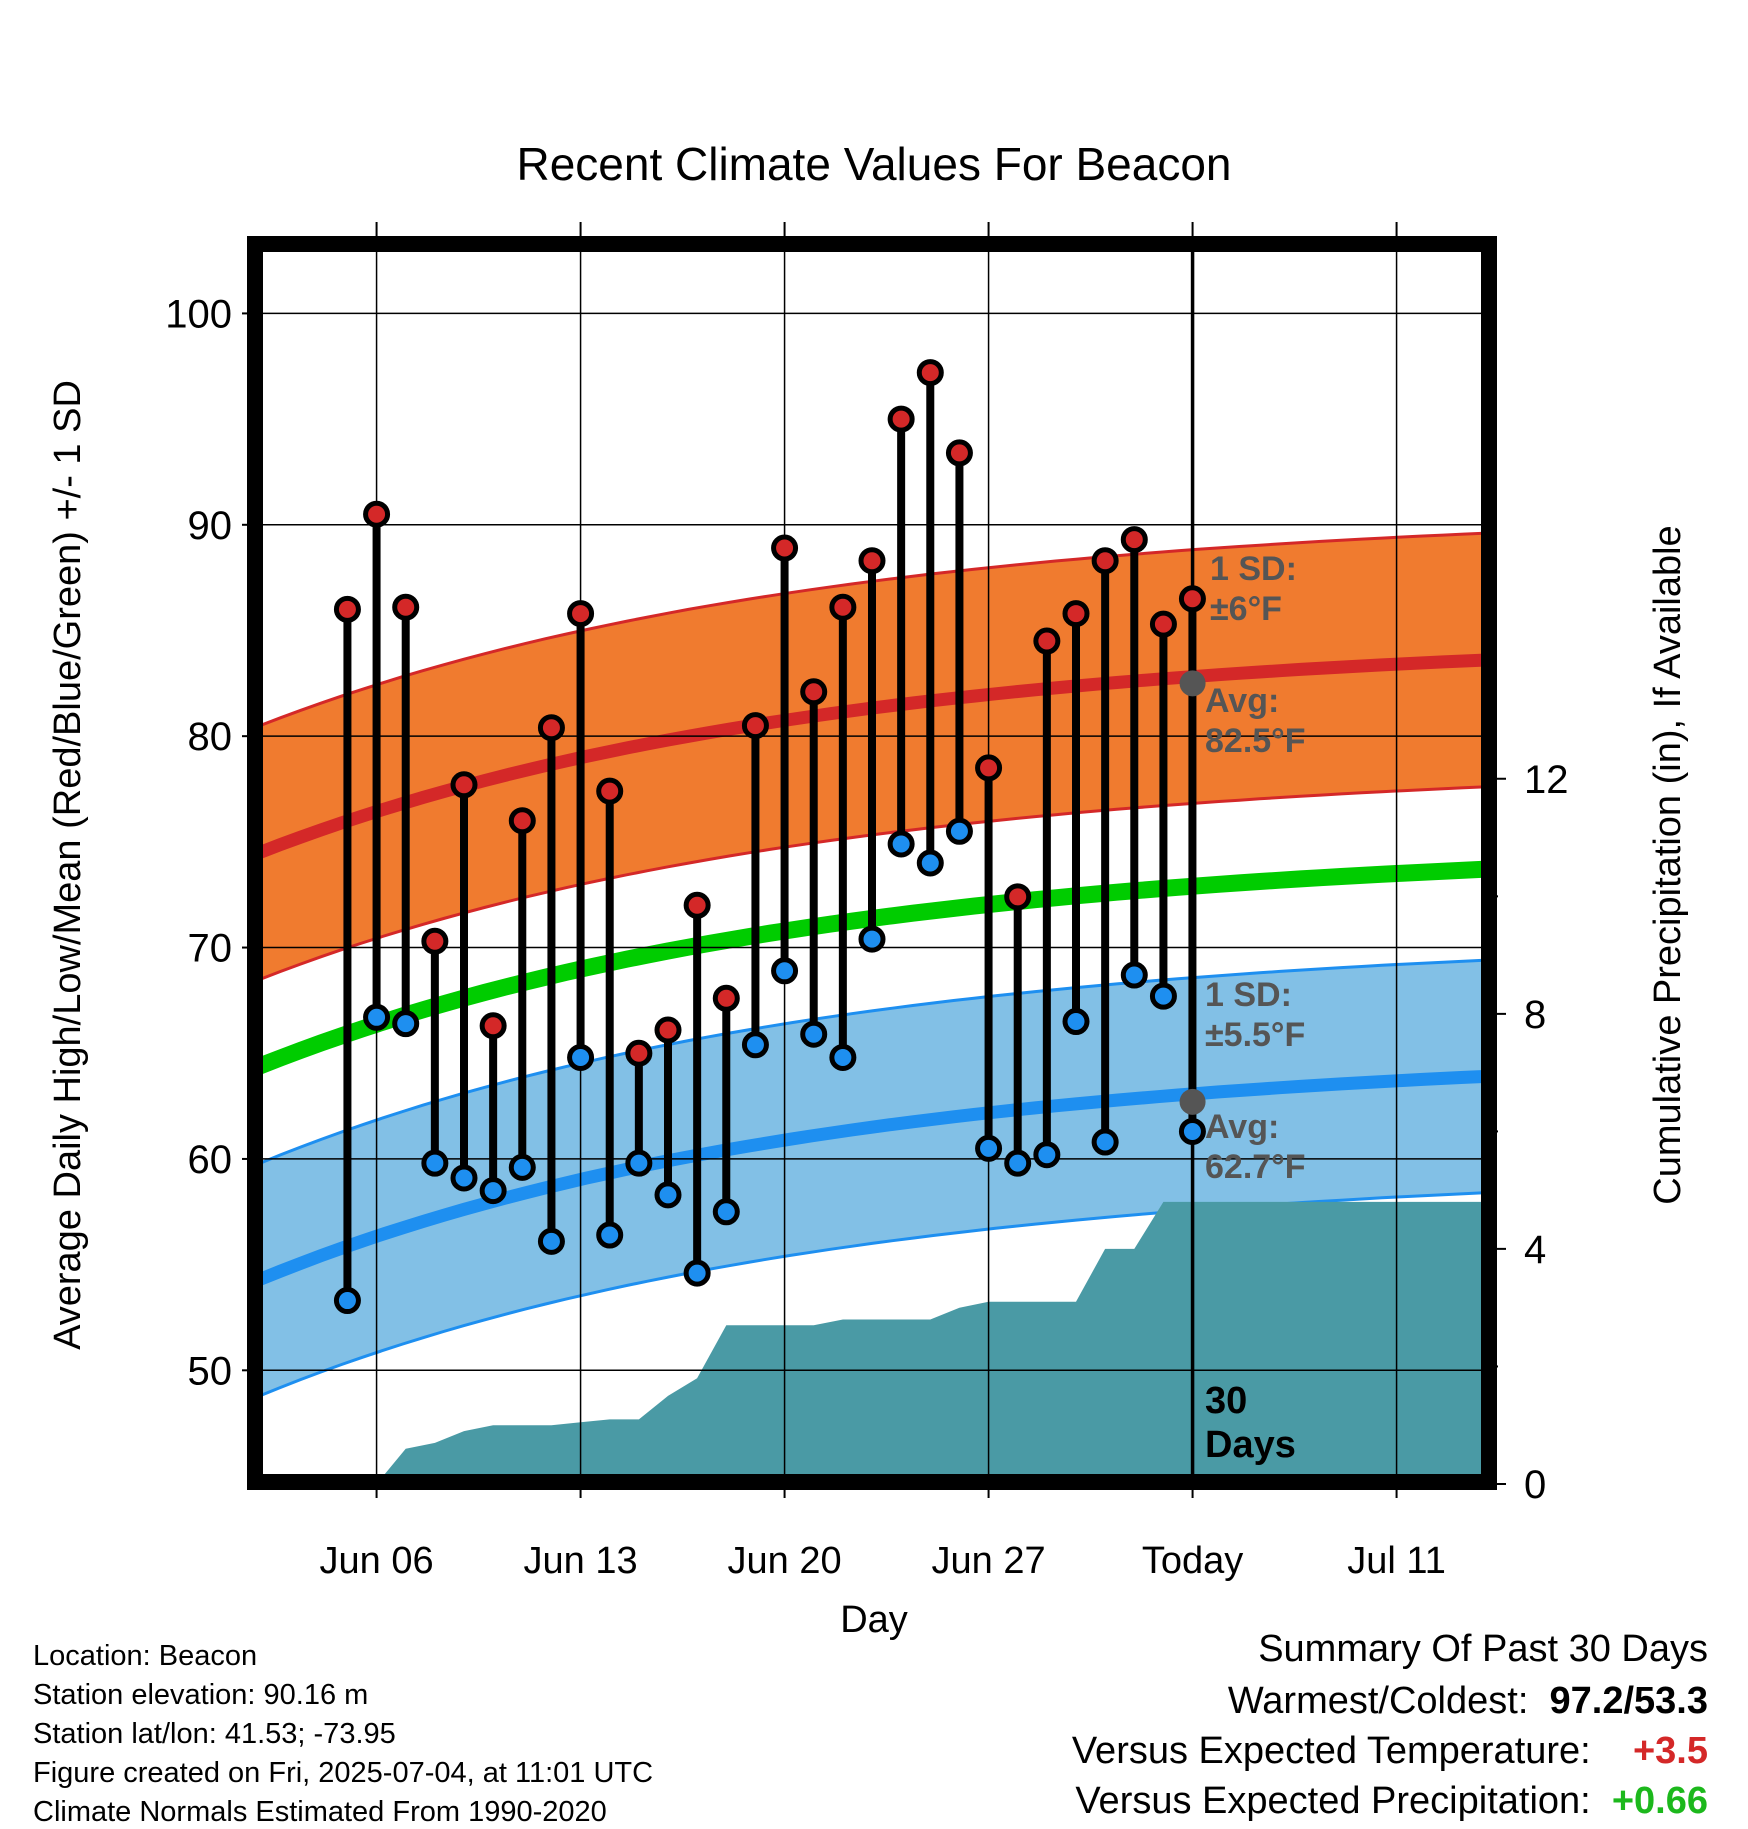 The width and height of the screenshot is (1748, 1829). Describe the element at coordinates (1670, 1751) in the screenshot. I see `temp-anomaly-value: +3.5` at that location.